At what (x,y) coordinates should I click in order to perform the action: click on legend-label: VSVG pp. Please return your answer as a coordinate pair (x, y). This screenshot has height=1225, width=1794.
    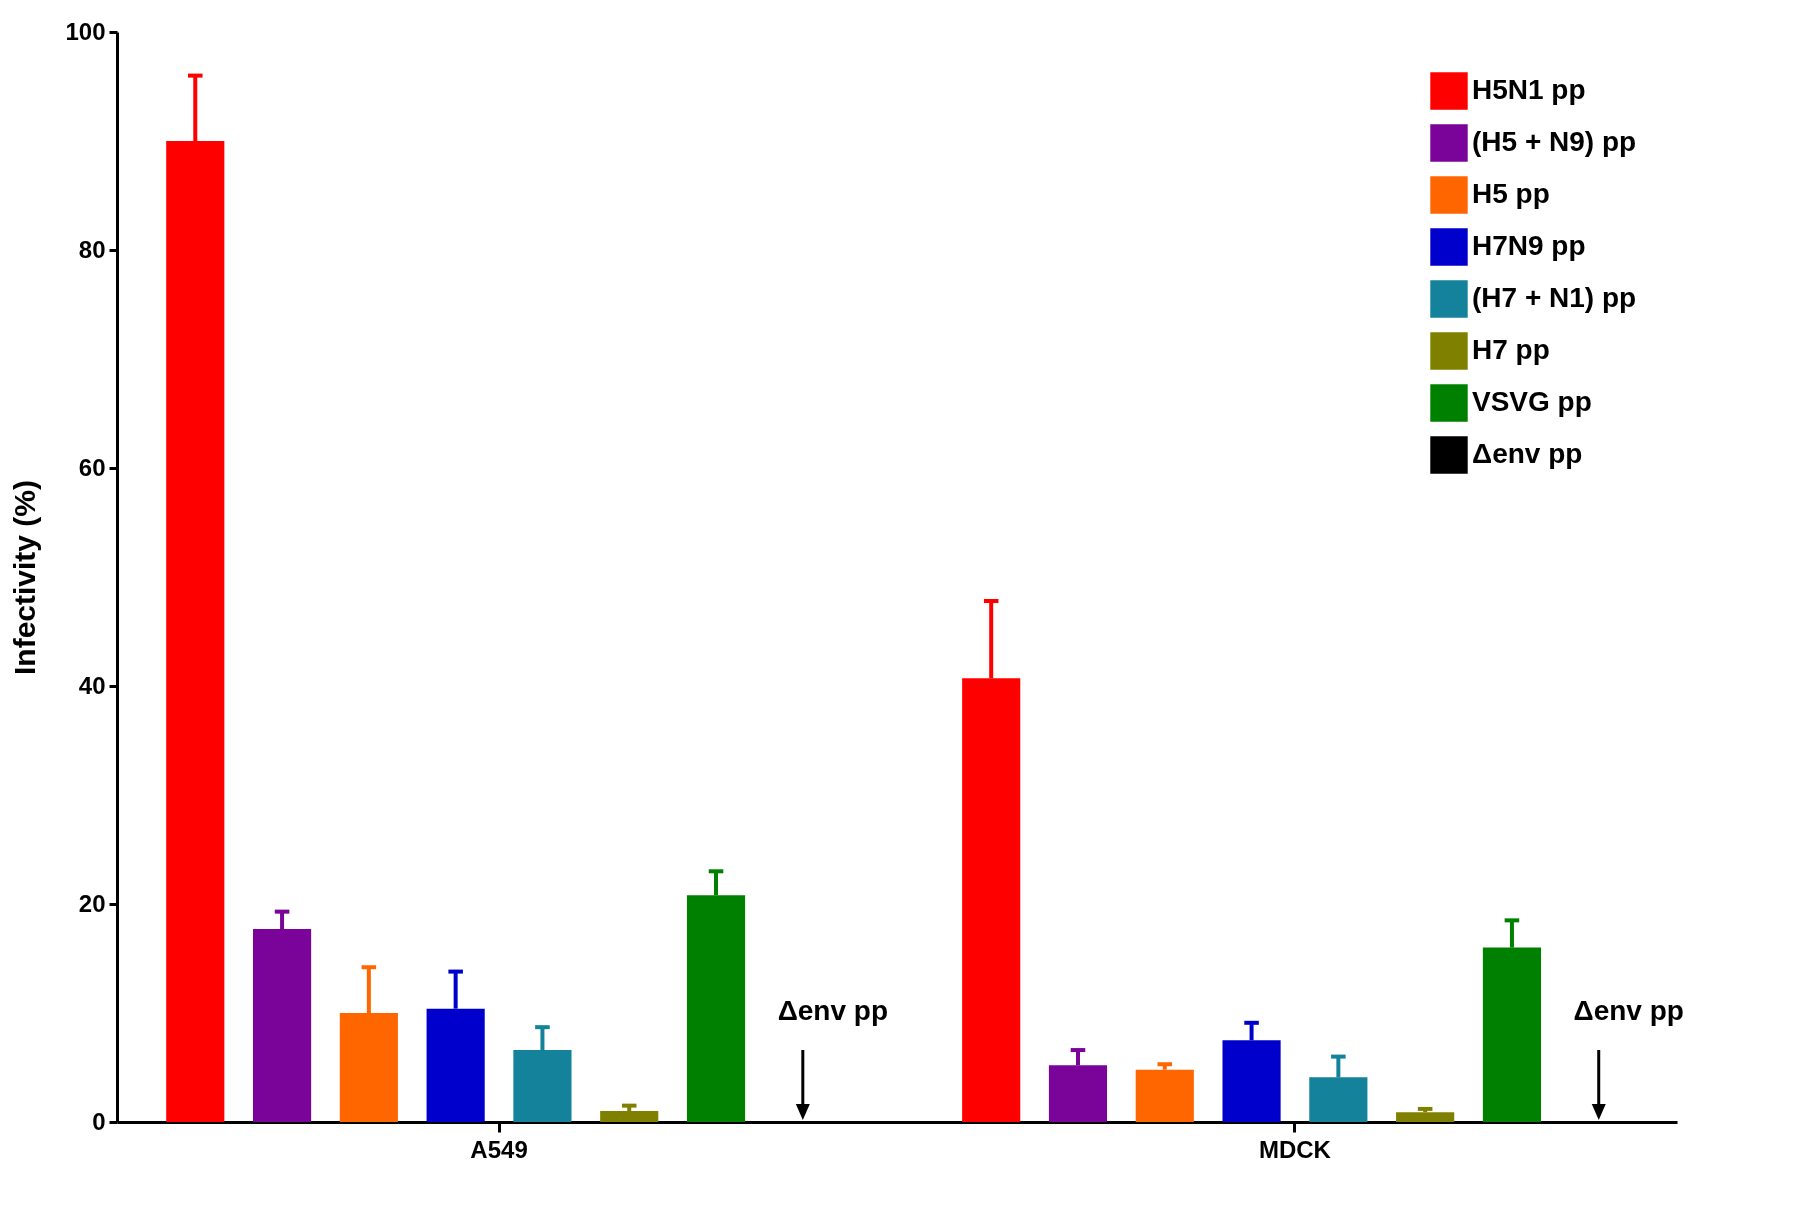
    Looking at the image, I should click on (1532, 401).